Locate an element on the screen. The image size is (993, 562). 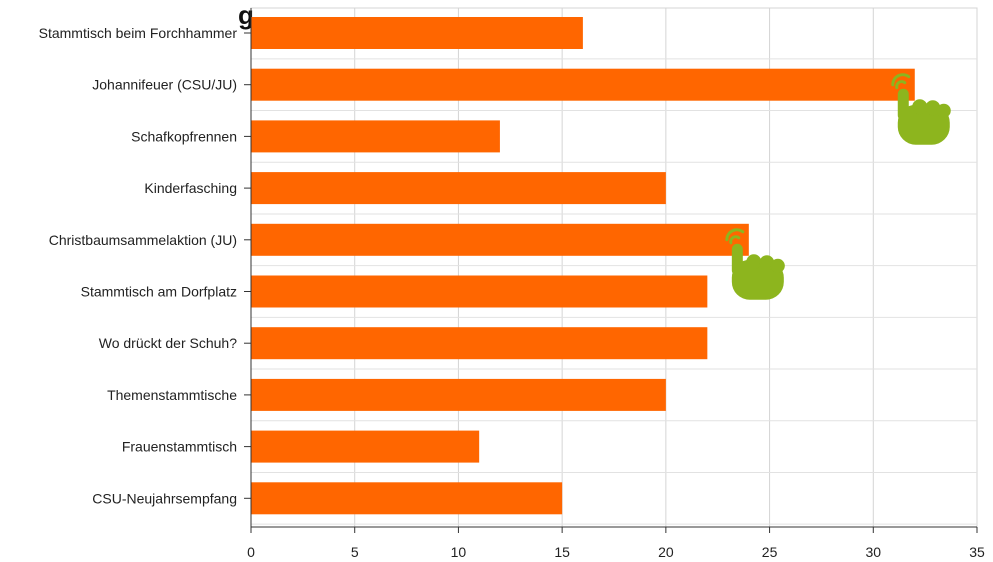
category-label: Stammtisch beim Forchhammer is located at coordinates (138, 33).